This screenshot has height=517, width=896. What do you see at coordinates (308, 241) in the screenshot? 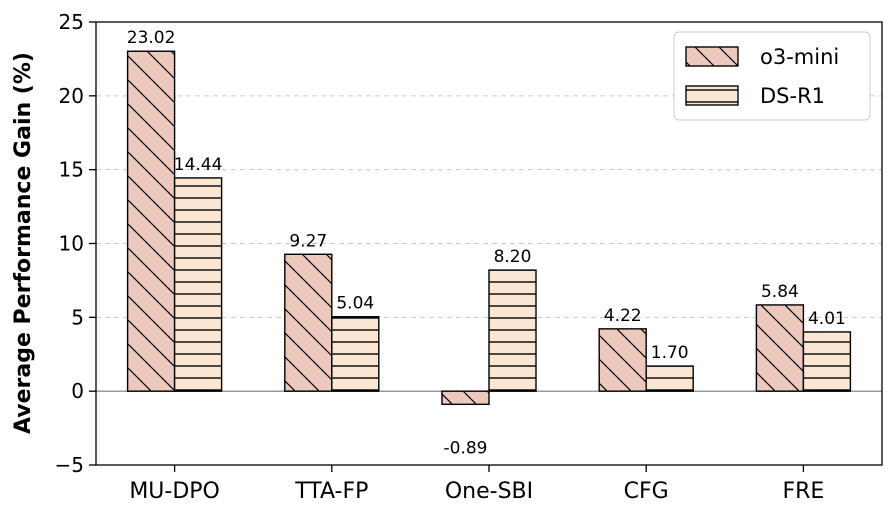
I see `data-label: 9.27` at bounding box center [308, 241].